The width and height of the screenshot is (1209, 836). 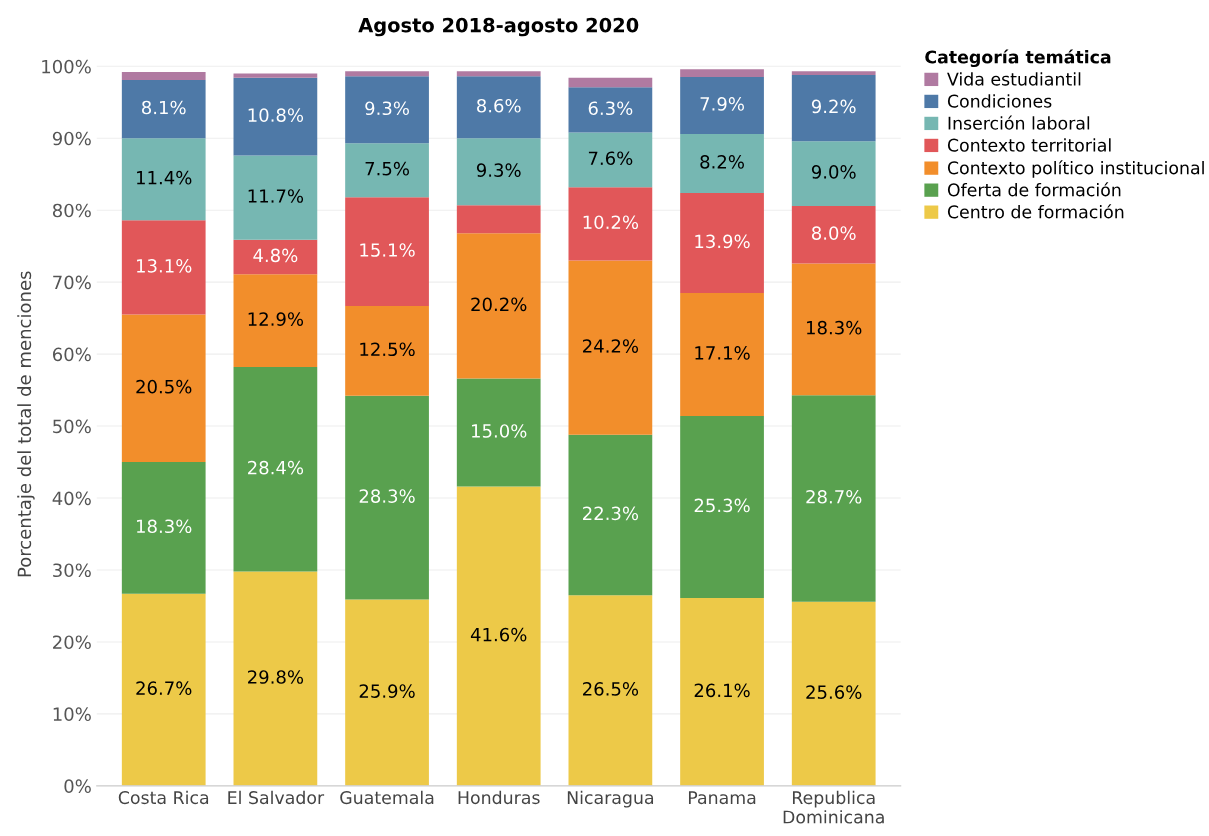 I want to click on legend-title: Categoría temática, so click(x=1018, y=58).